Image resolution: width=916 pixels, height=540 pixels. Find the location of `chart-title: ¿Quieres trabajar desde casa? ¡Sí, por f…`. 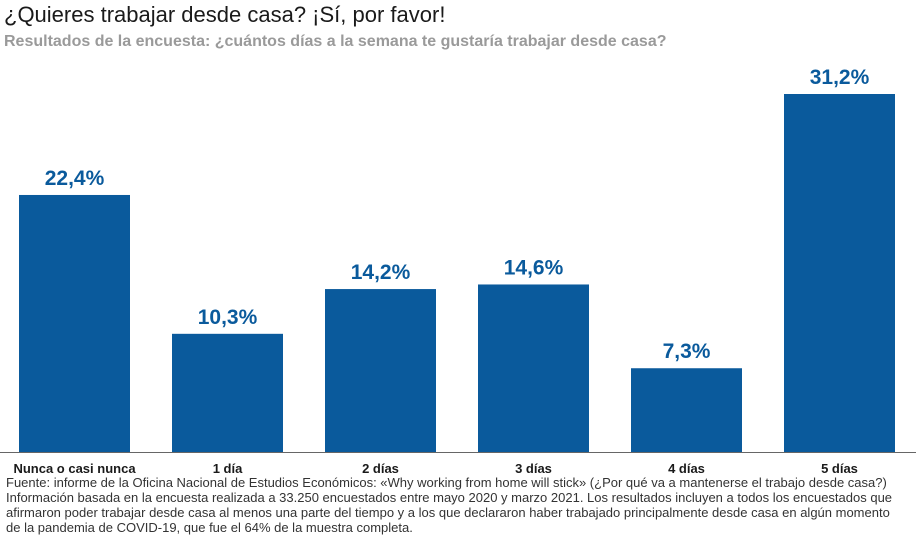

chart-title: ¿Quieres trabajar desde casa? ¡Sí, por f… is located at coordinates (225, 14).